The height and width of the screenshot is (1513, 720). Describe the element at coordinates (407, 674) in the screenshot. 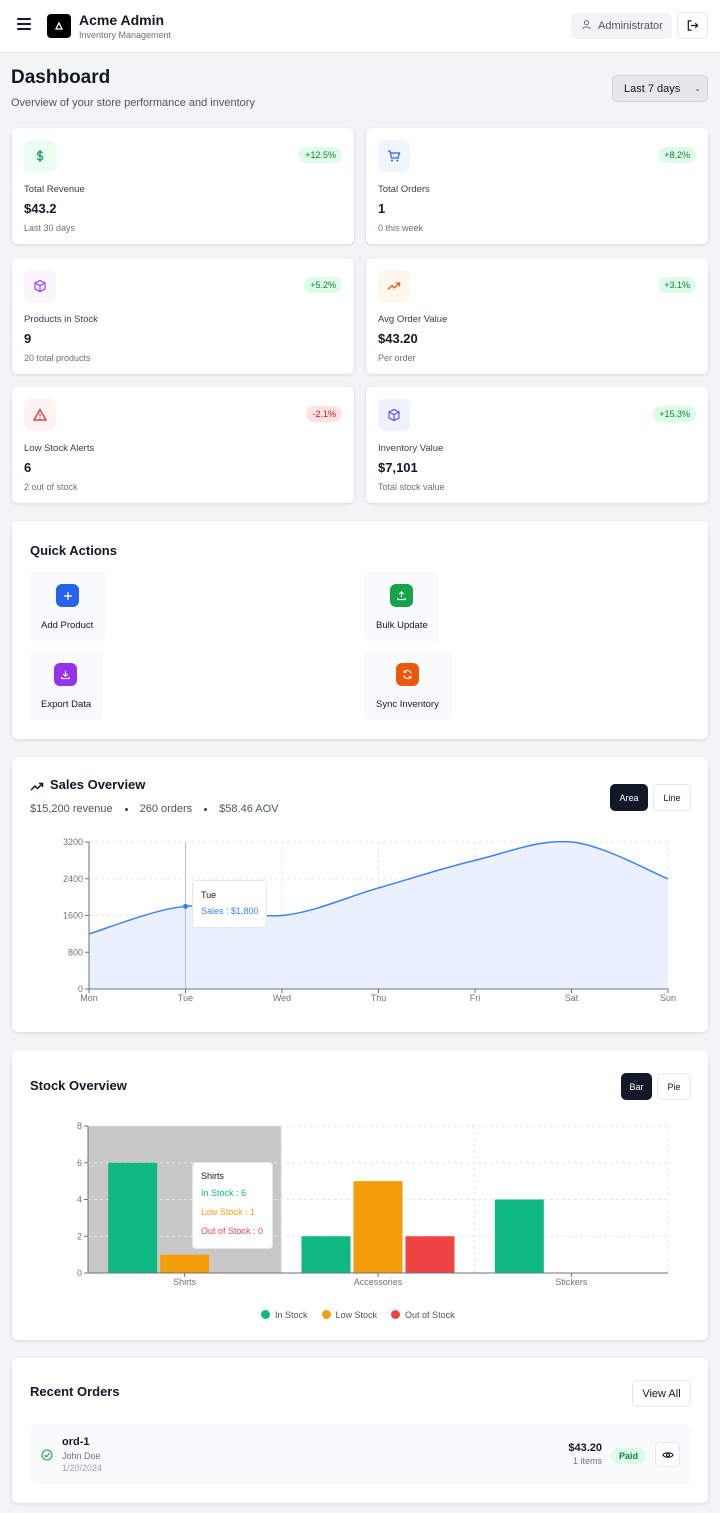

I see `refresh-icon` at that location.